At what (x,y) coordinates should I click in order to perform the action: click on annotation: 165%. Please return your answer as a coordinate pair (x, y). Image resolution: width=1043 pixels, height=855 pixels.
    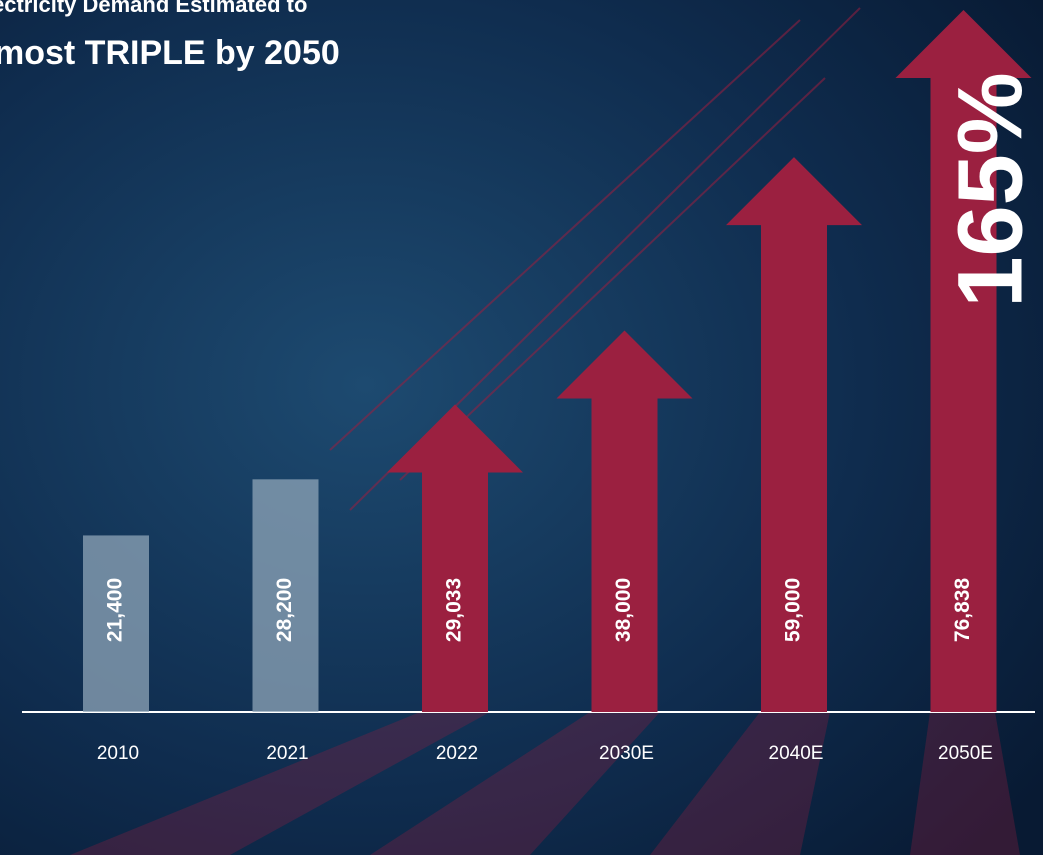
    Looking at the image, I should click on (990, 189).